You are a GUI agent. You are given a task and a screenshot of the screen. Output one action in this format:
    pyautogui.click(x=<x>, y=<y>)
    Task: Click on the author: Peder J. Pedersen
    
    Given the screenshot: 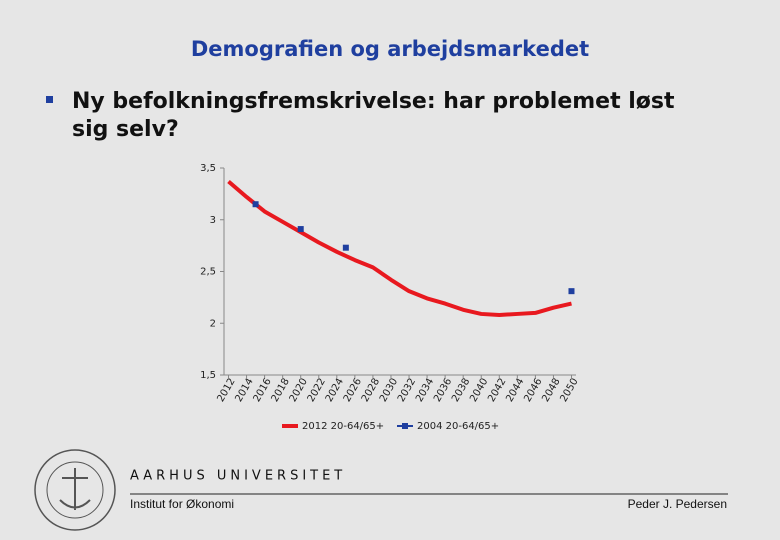 What is the action you would take?
    pyautogui.click(x=677, y=504)
    